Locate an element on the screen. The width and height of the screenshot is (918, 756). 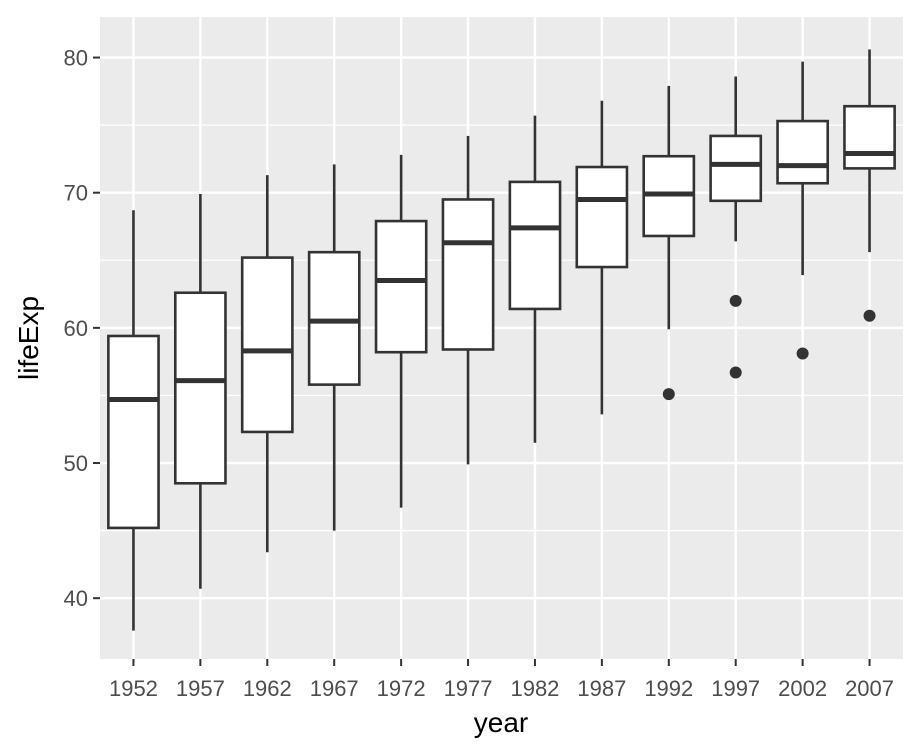
y-tick-label: 70 is located at coordinates (76, 193).